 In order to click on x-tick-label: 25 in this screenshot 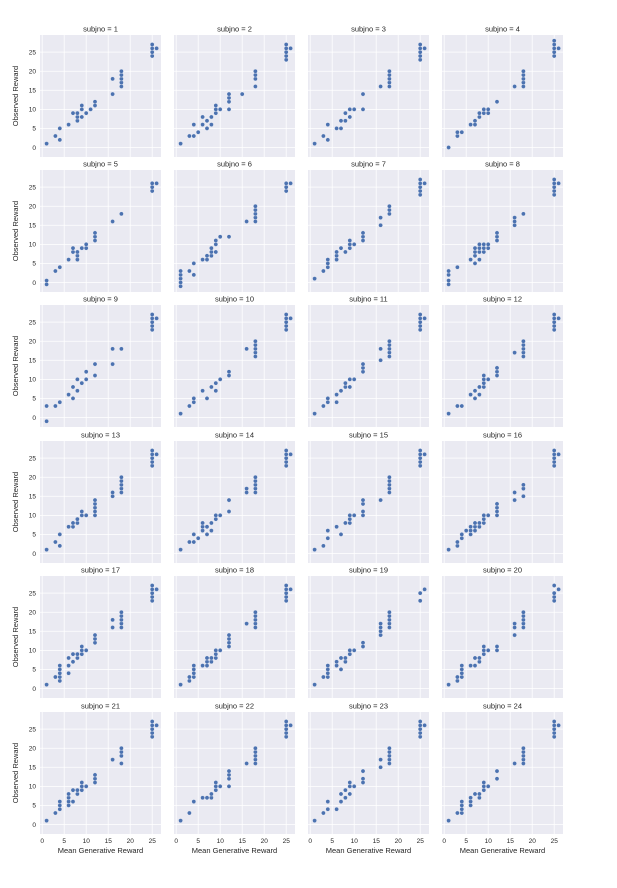, I will do `click(421, 841)`.